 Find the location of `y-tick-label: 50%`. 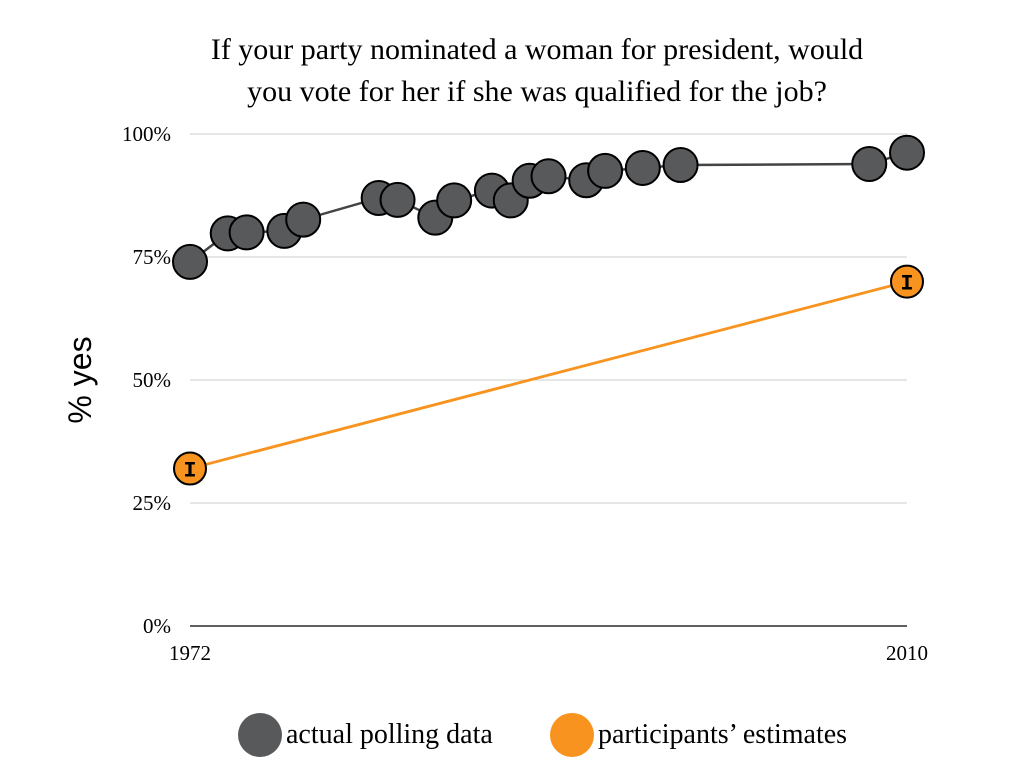

y-tick-label: 50% is located at coordinates (152, 380).